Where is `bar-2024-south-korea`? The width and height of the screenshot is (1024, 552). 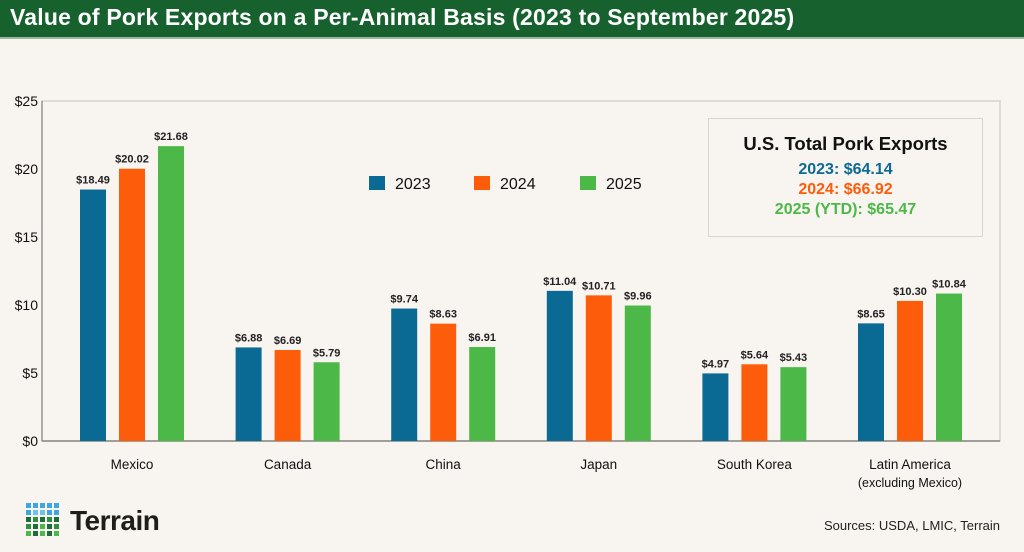
bar-2024-south-korea is located at coordinates (754, 402).